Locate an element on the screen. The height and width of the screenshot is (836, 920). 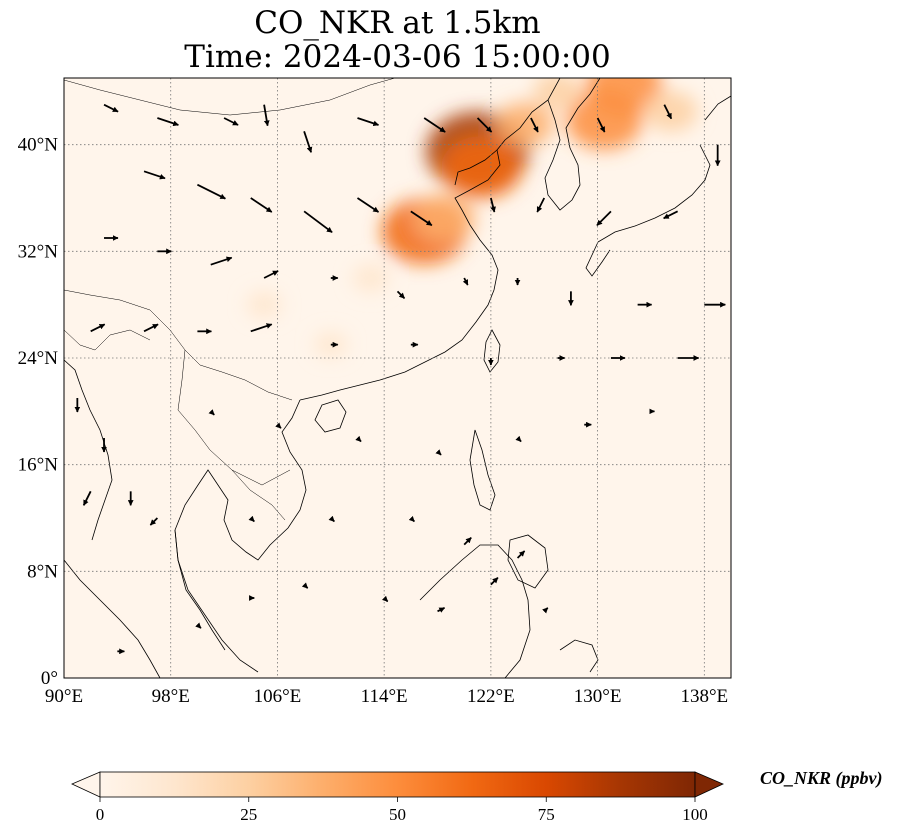
malay-peninsula is located at coordinates (200, 590).